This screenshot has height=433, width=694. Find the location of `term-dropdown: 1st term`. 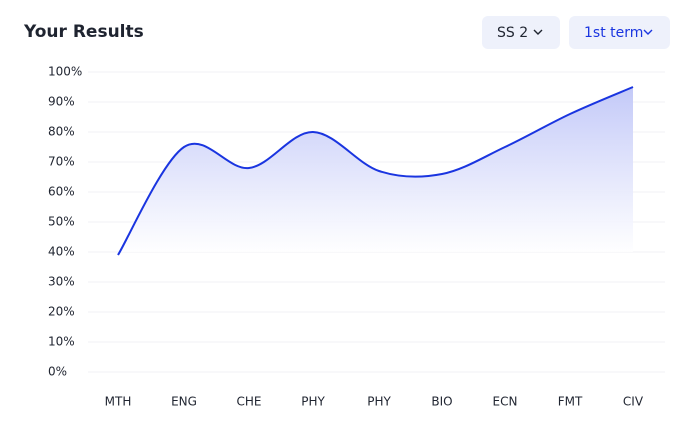

term-dropdown: 1st term is located at coordinates (619, 32).